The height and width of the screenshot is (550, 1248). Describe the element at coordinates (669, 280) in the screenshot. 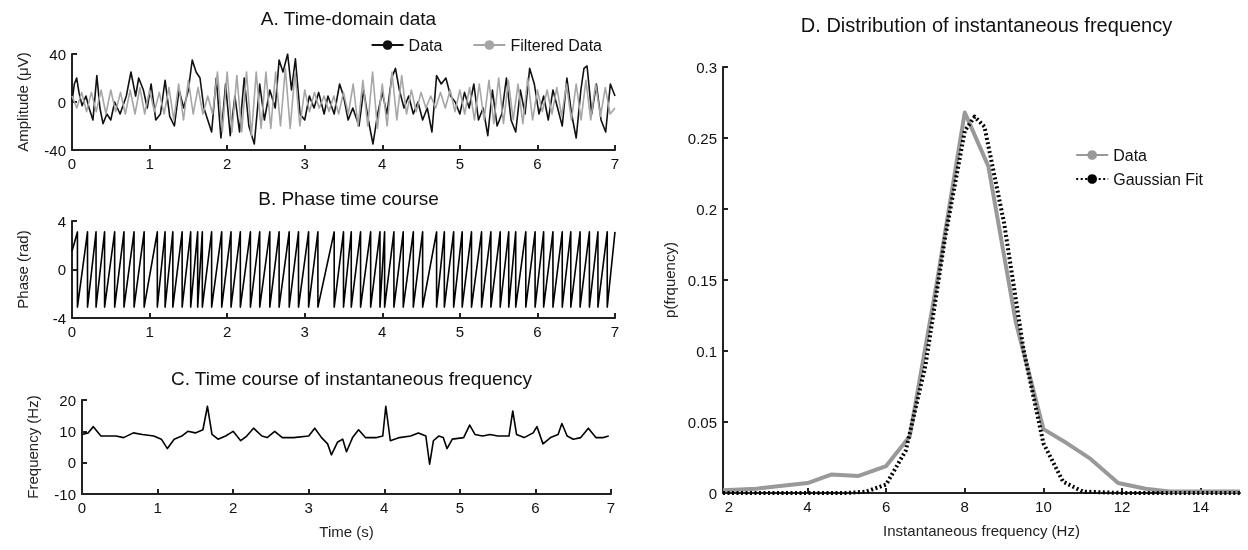

I see `y-axis-title: p(frquency)` at that location.